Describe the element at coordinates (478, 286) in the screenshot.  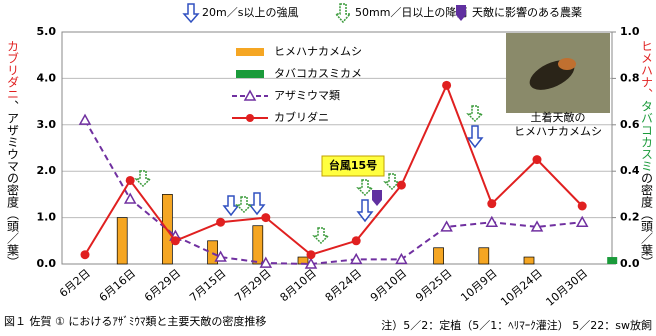
I see `x-tick-label: 10月9日` at that location.